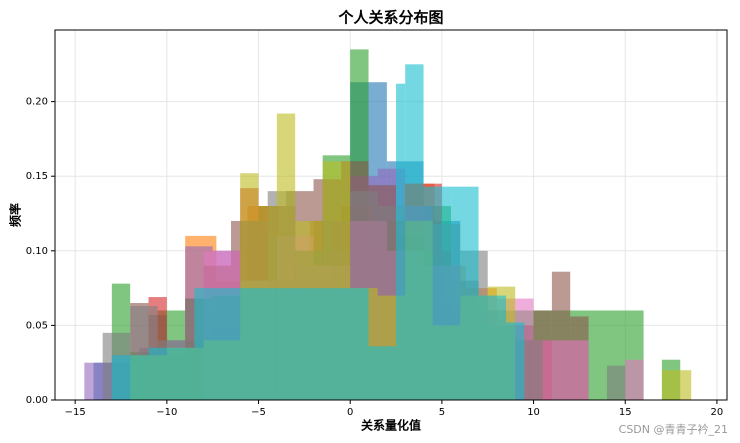  Describe the element at coordinates (37, 325) in the screenshot. I see `y-tick-label: 0.05` at that location.